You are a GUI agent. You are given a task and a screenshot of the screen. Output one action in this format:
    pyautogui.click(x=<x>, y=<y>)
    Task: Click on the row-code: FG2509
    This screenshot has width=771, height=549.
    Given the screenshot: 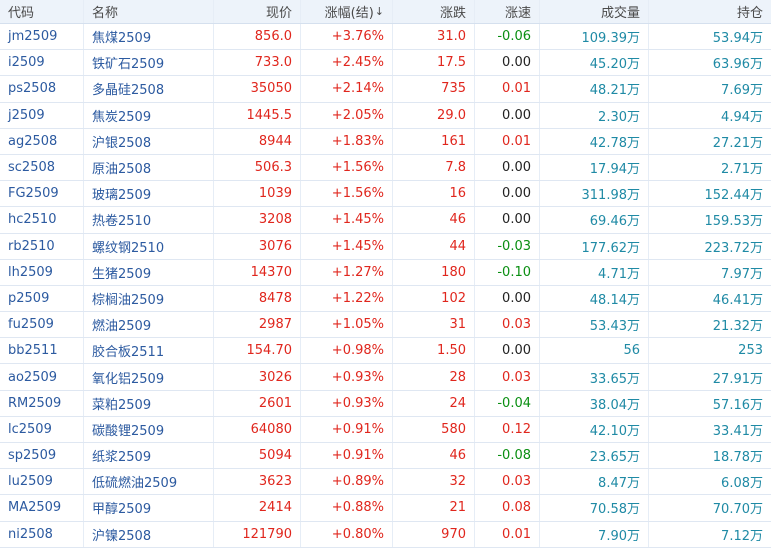 What is the action you would take?
    pyautogui.click(x=42, y=194)
    